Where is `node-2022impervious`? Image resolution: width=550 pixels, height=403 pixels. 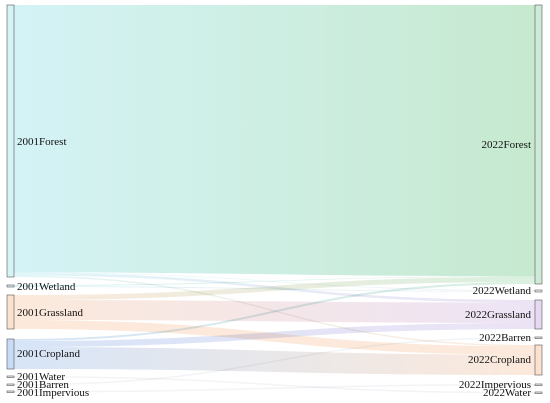
node-2022impervious is located at coordinates (538, 384).